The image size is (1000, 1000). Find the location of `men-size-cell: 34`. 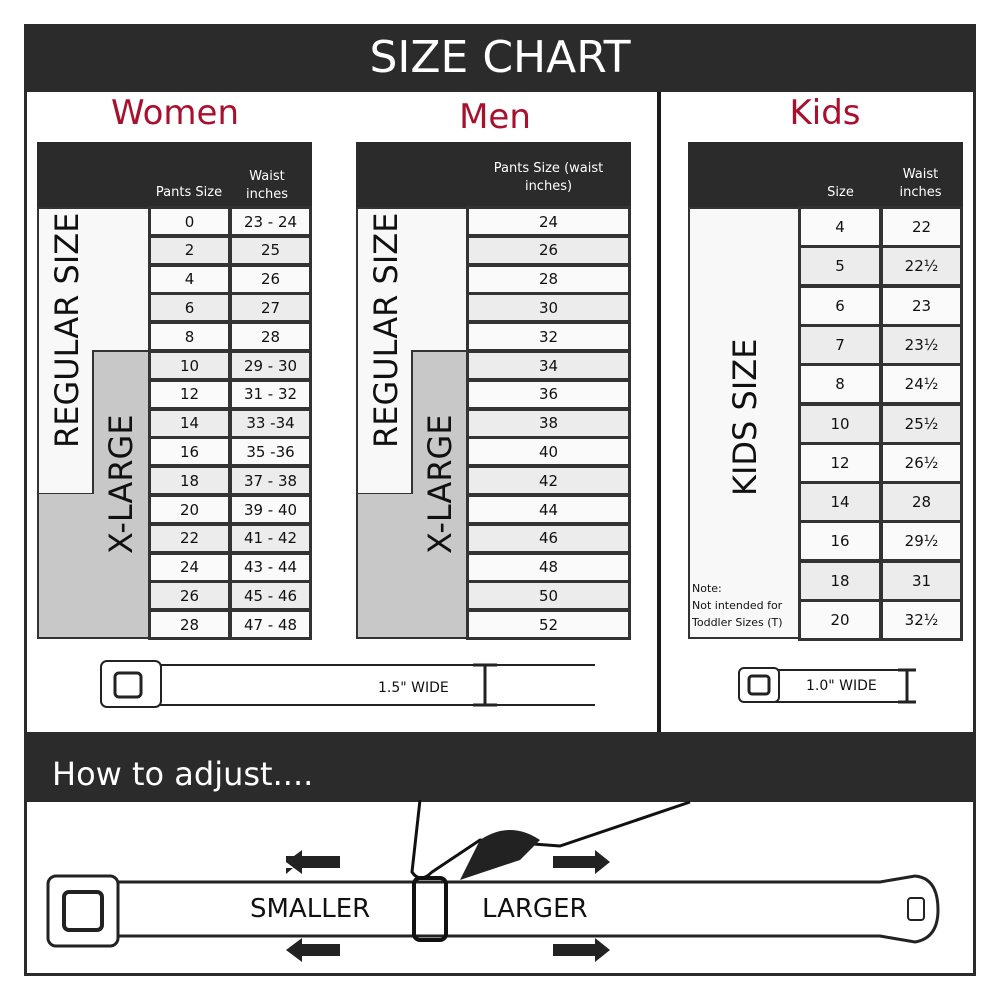

men-size-cell: 34 is located at coordinates (548, 365).